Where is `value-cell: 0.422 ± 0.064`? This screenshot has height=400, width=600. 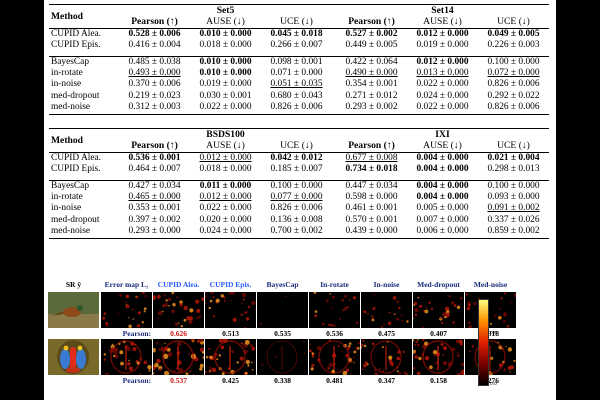
value-cell: 0.422 ± 0.064 is located at coordinates (371, 61).